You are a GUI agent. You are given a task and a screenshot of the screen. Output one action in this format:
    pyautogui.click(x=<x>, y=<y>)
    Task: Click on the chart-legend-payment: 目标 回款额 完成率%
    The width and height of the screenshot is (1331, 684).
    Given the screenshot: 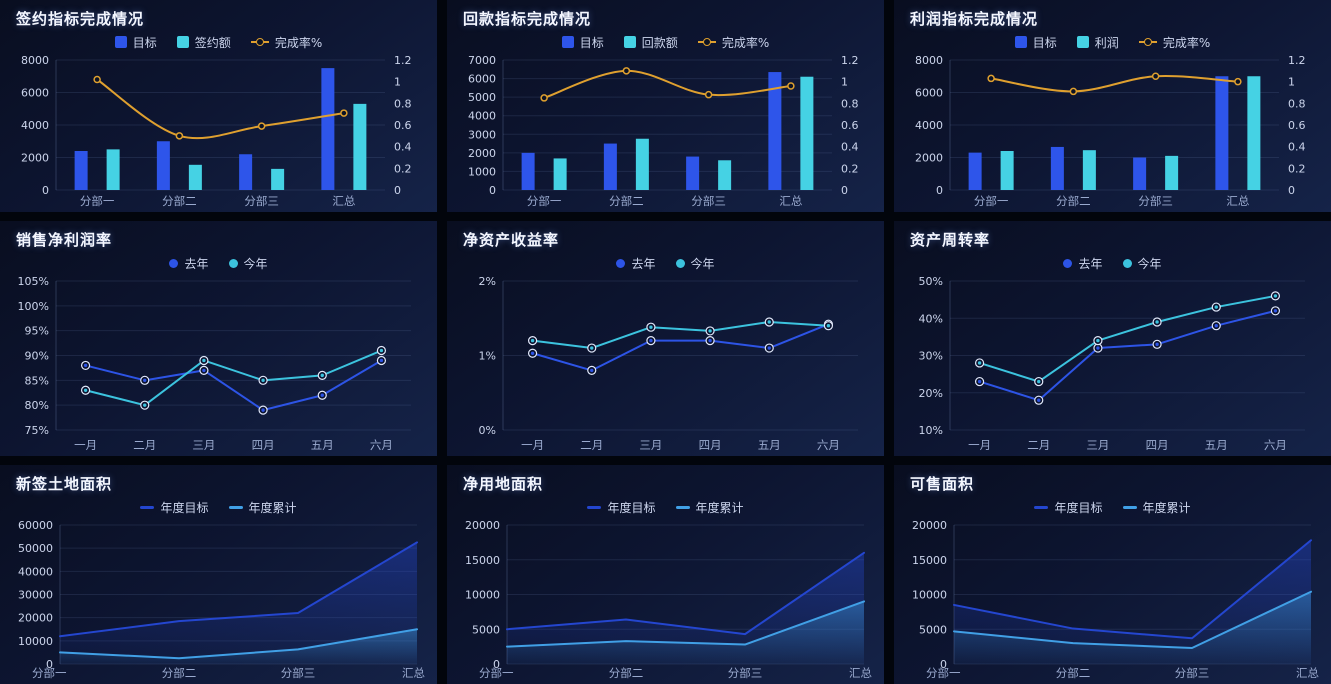 What is the action you would take?
    pyautogui.click(x=665, y=42)
    